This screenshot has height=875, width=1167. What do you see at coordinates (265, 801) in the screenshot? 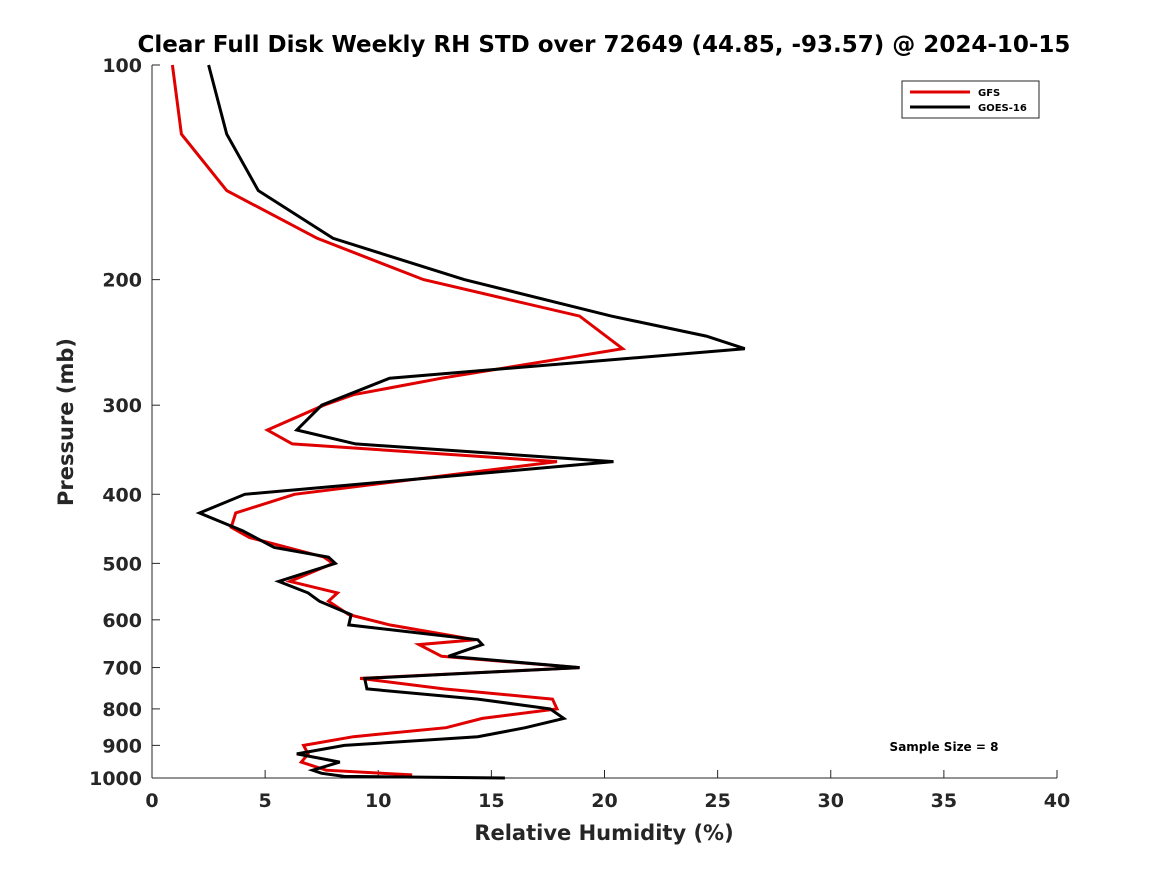
I see `x-tick-label: 5` at bounding box center [265, 801].